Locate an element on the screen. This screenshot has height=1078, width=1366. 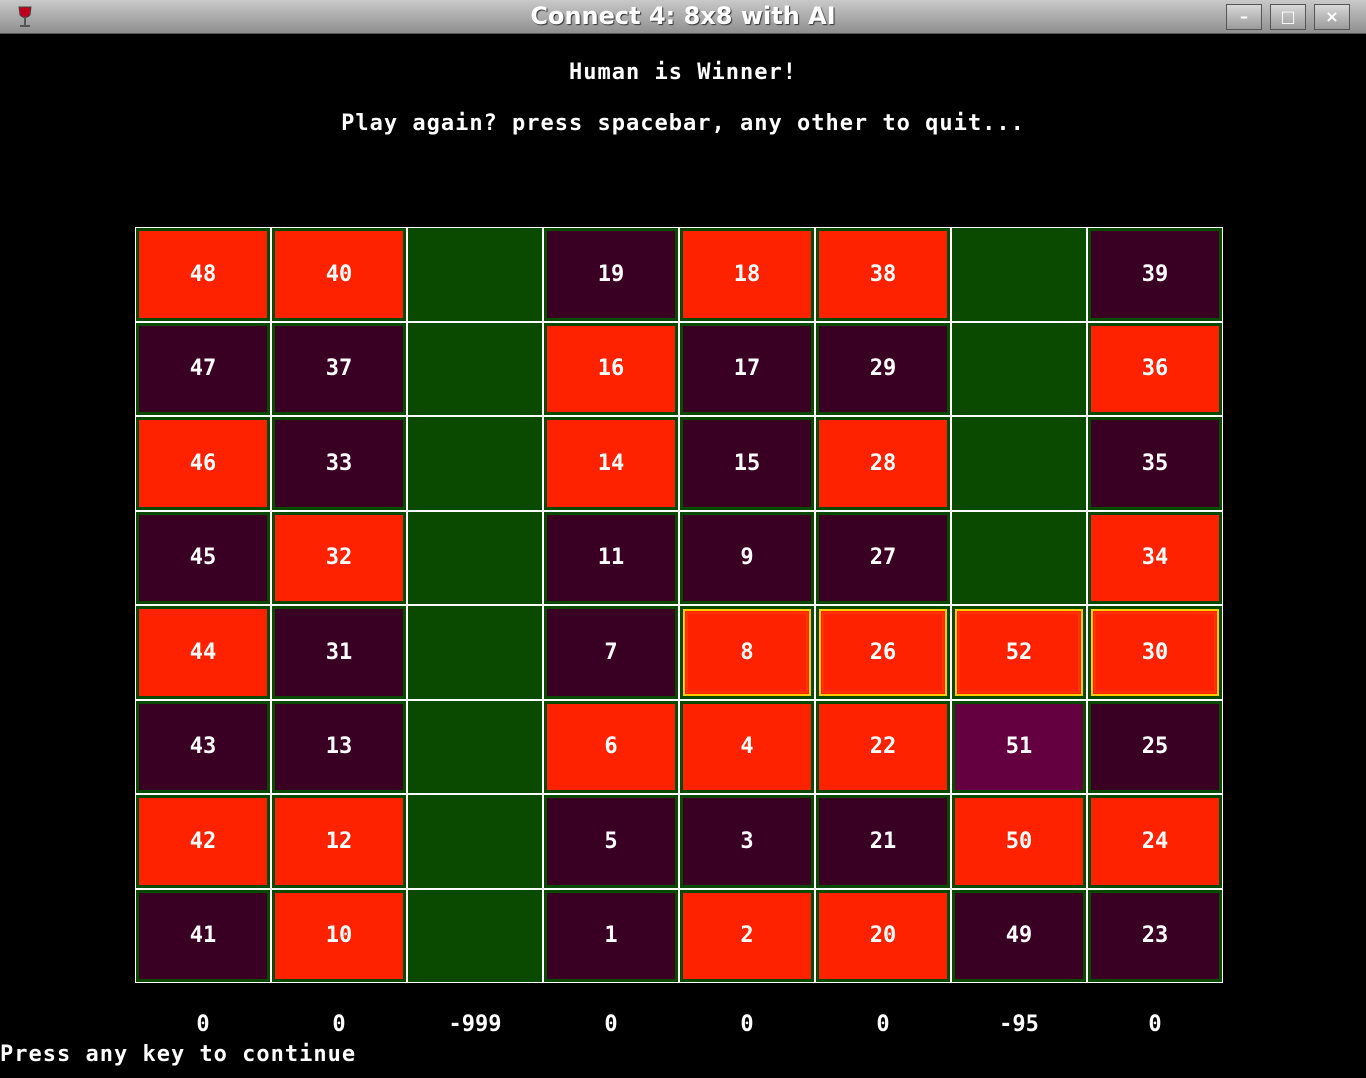
human-disc: 46 is located at coordinates (203, 463).